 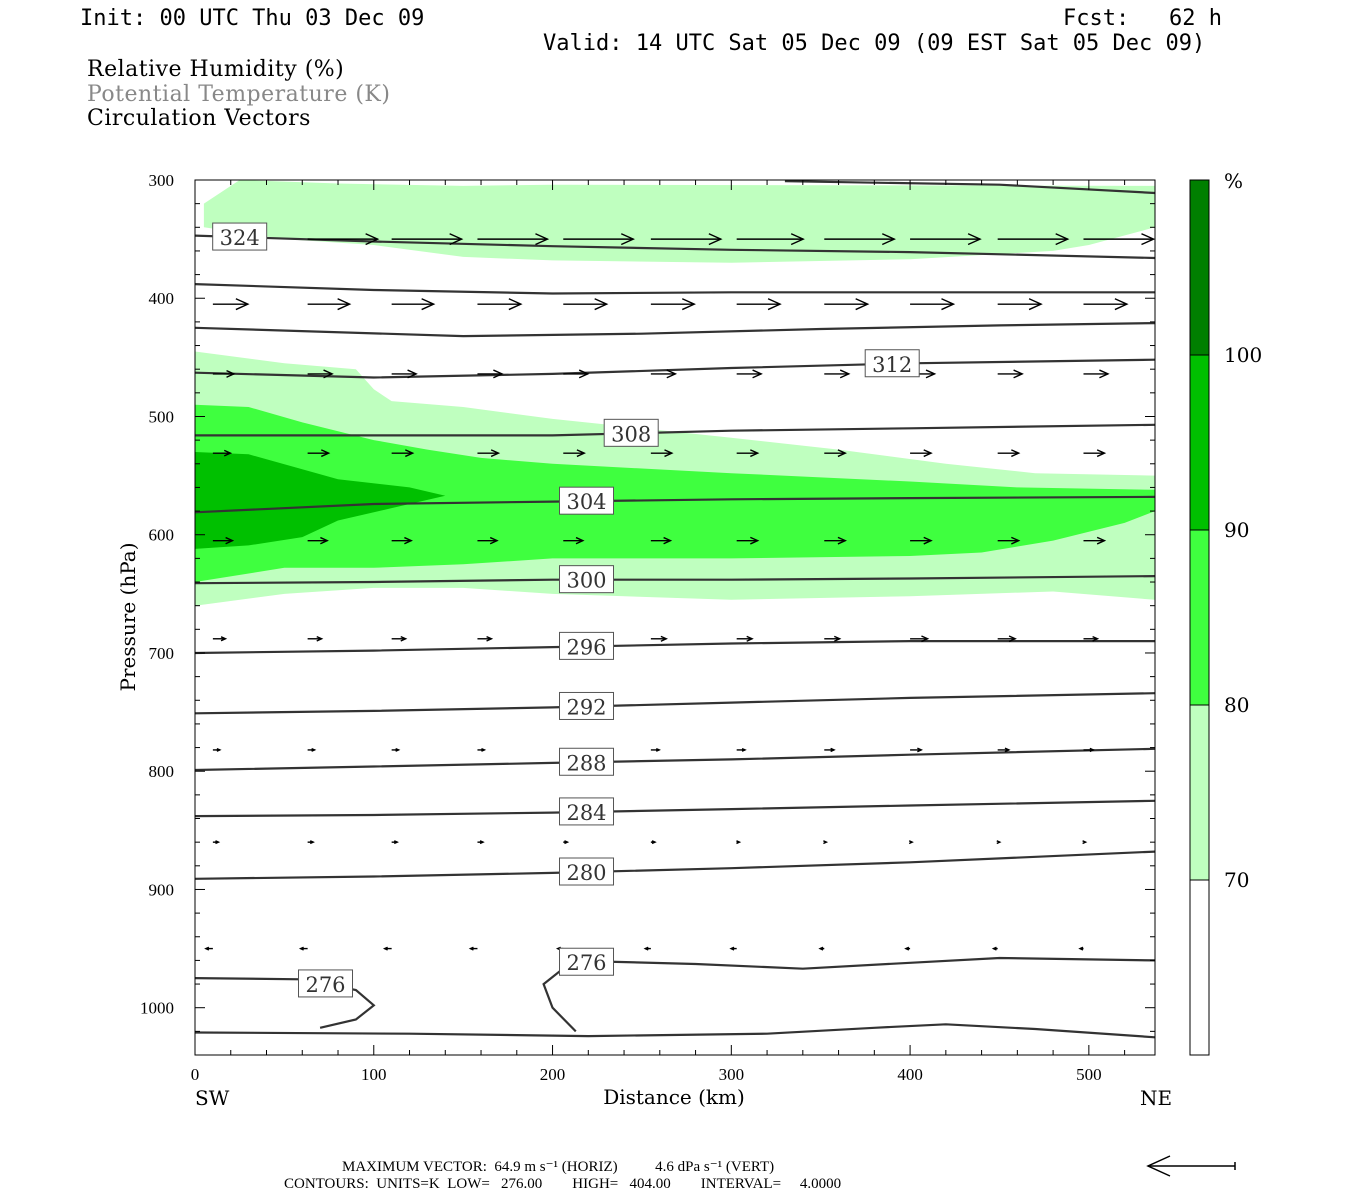 What do you see at coordinates (553, 1074) in the screenshot?
I see `x-tick-label: 200` at bounding box center [553, 1074].